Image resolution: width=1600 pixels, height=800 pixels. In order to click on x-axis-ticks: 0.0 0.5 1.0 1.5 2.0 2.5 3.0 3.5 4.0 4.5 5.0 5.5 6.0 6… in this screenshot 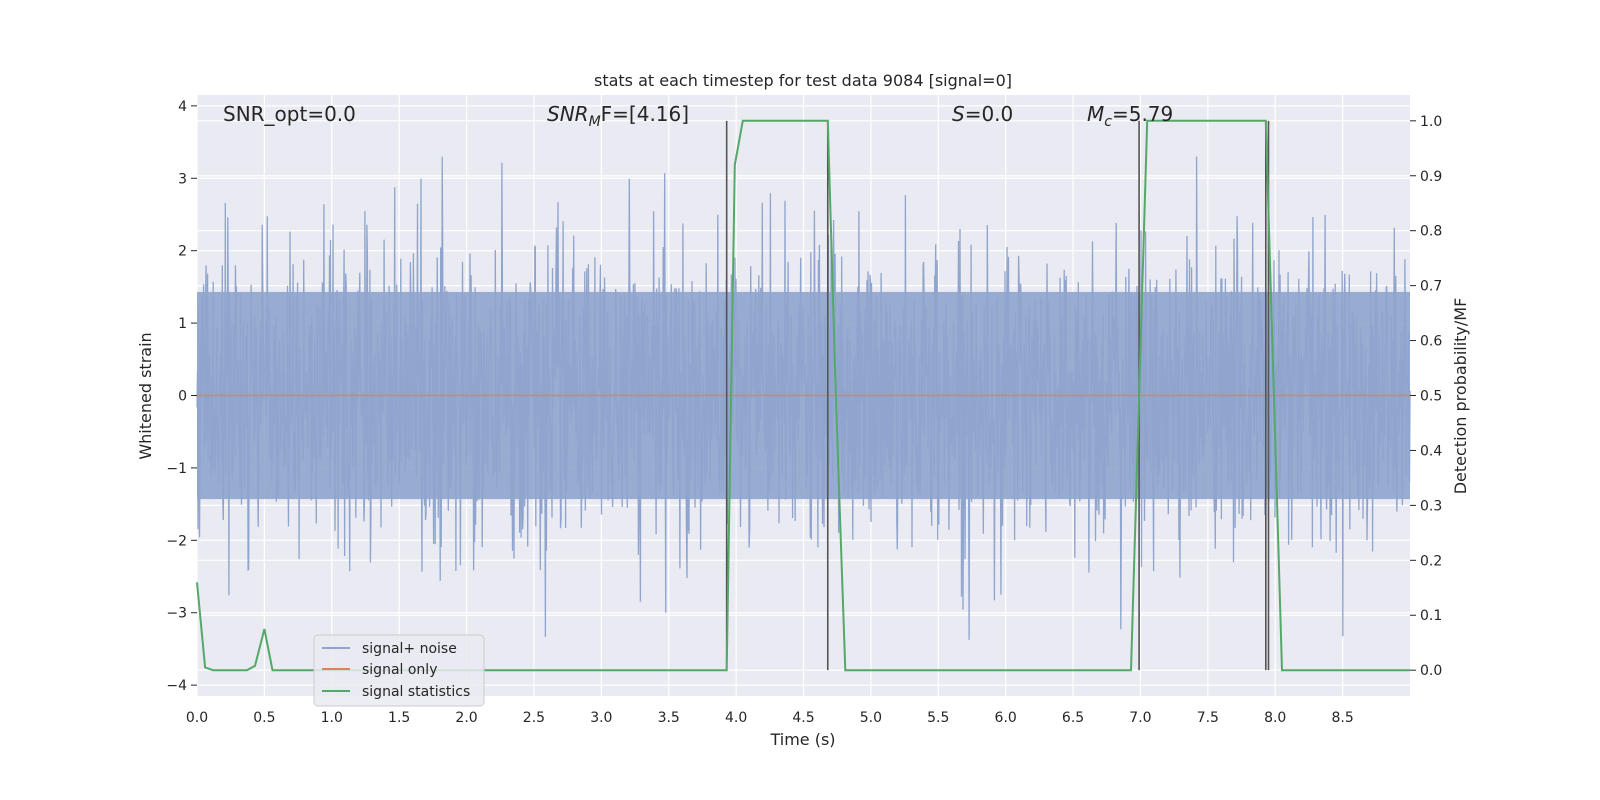, I will do `click(770, 718)`.